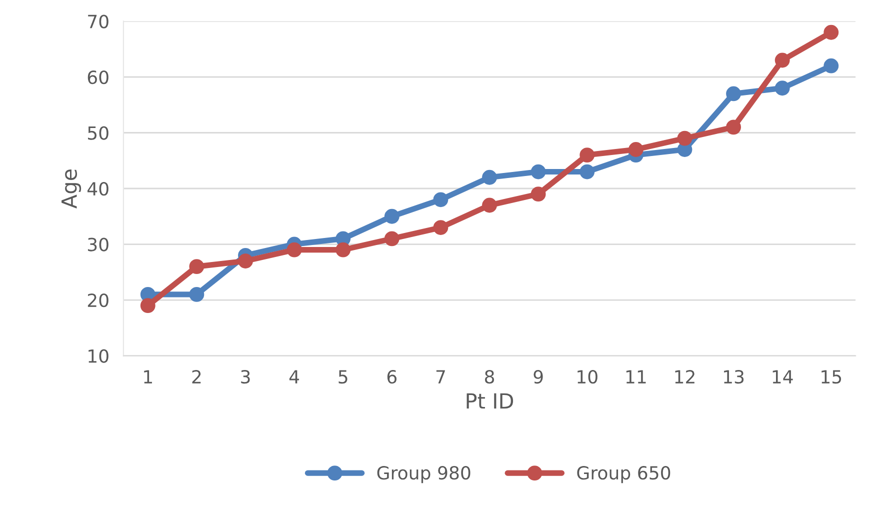 The height and width of the screenshot is (531, 882). Describe the element at coordinates (98, 356) in the screenshot. I see `y-tick-label: 10` at that location.